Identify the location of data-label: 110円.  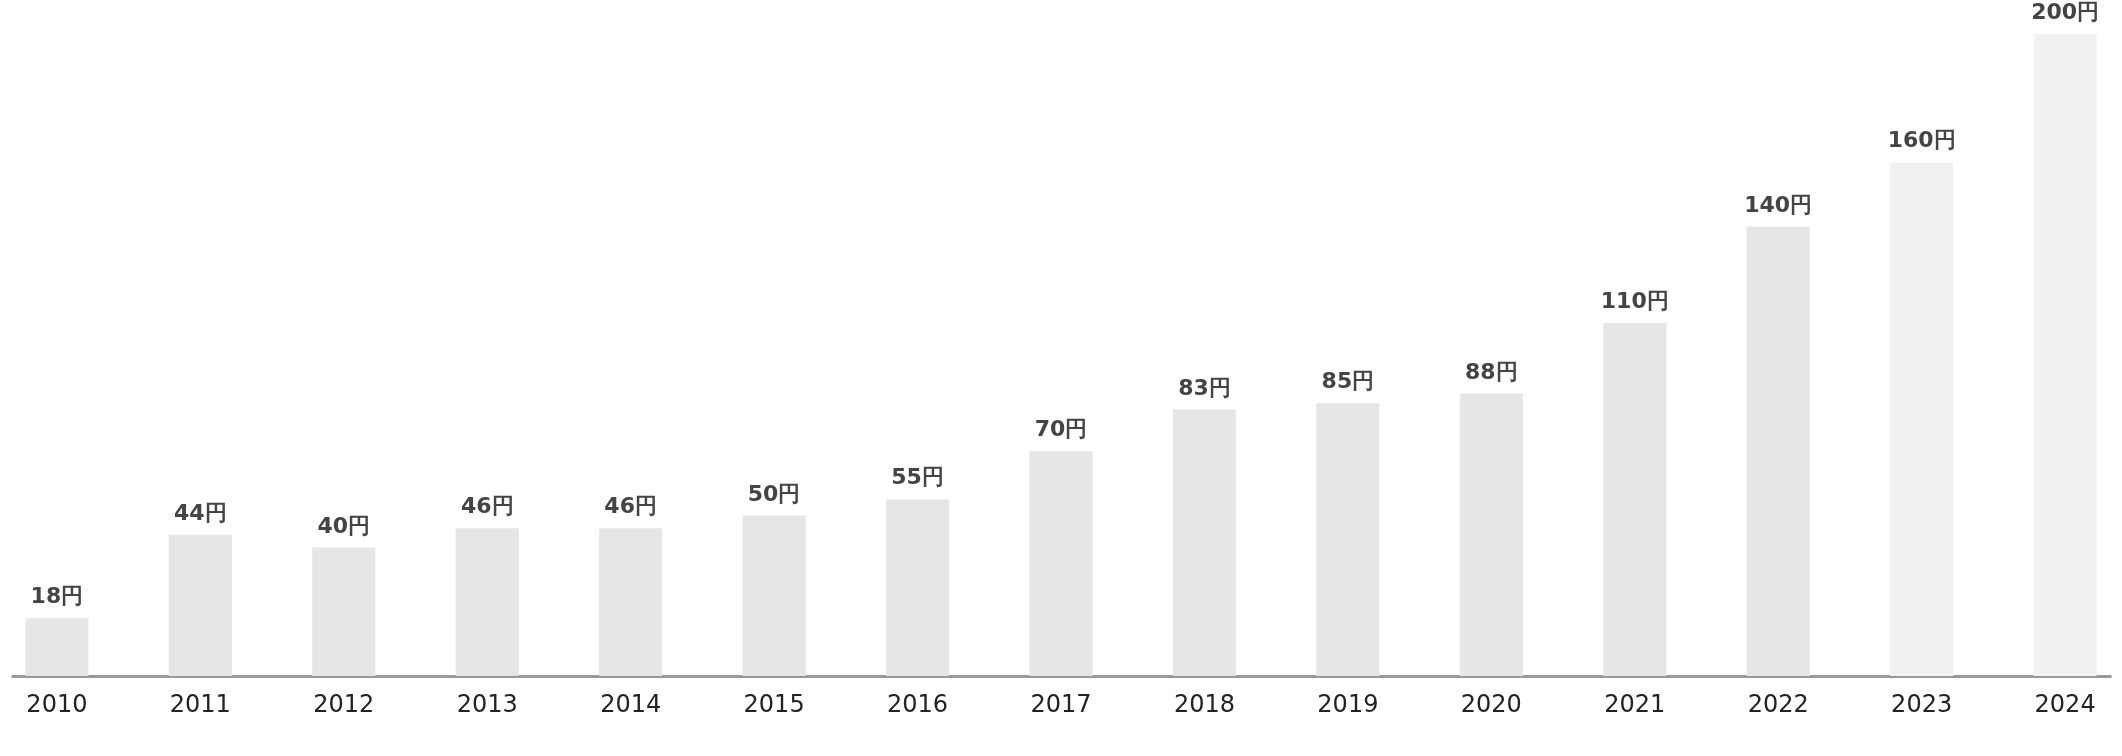
(1634, 300).